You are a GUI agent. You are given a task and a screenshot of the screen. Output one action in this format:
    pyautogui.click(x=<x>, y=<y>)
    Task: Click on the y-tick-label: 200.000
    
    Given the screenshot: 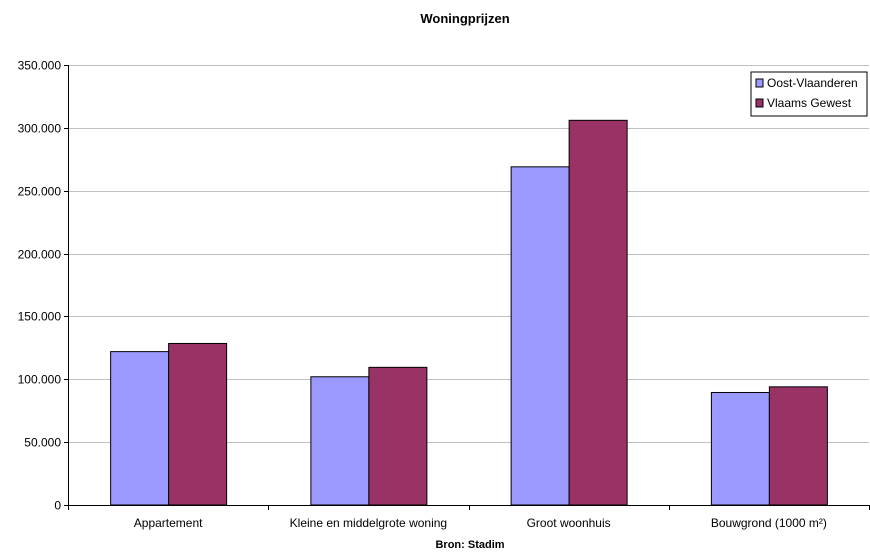 What is the action you would take?
    pyautogui.click(x=40, y=255)
    